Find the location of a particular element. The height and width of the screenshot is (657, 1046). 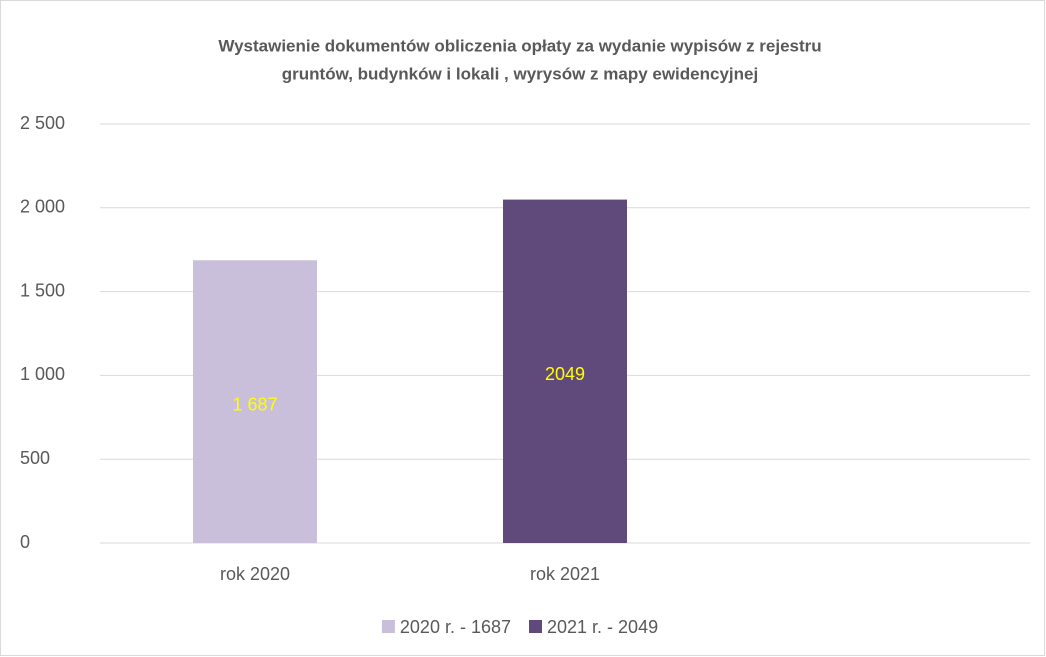

y-tick-label: 1 500 is located at coordinates (42, 290).